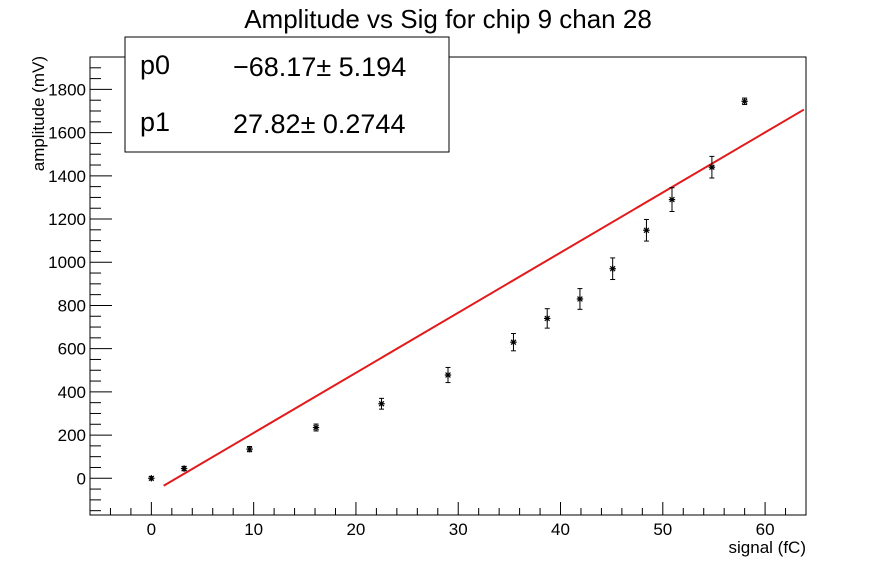  I want to click on stat-p0-value: −68.17± 5.194, so click(319, 67).